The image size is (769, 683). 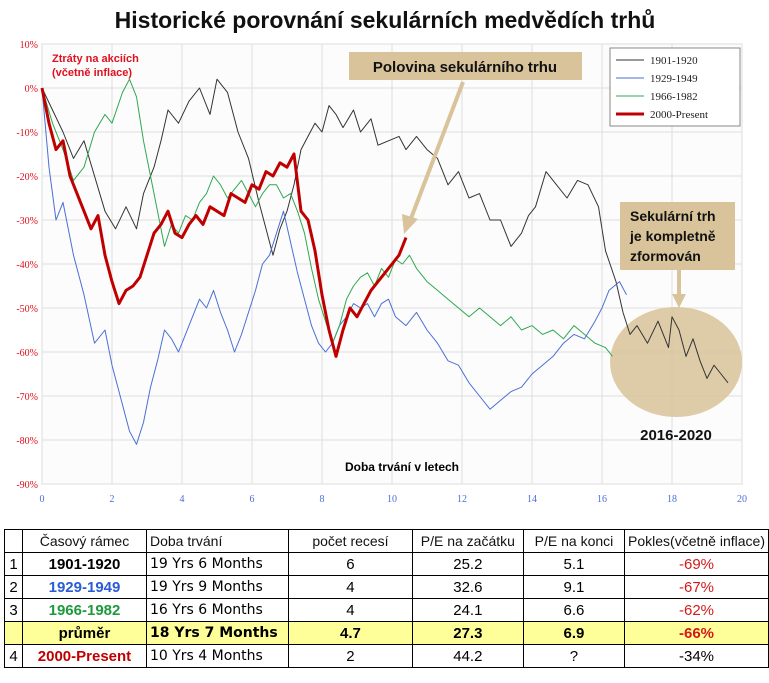 What do you see at coordinates (13, 587) in the screenshot?
I see `row-num: 2` at bounding box center [13, 587].